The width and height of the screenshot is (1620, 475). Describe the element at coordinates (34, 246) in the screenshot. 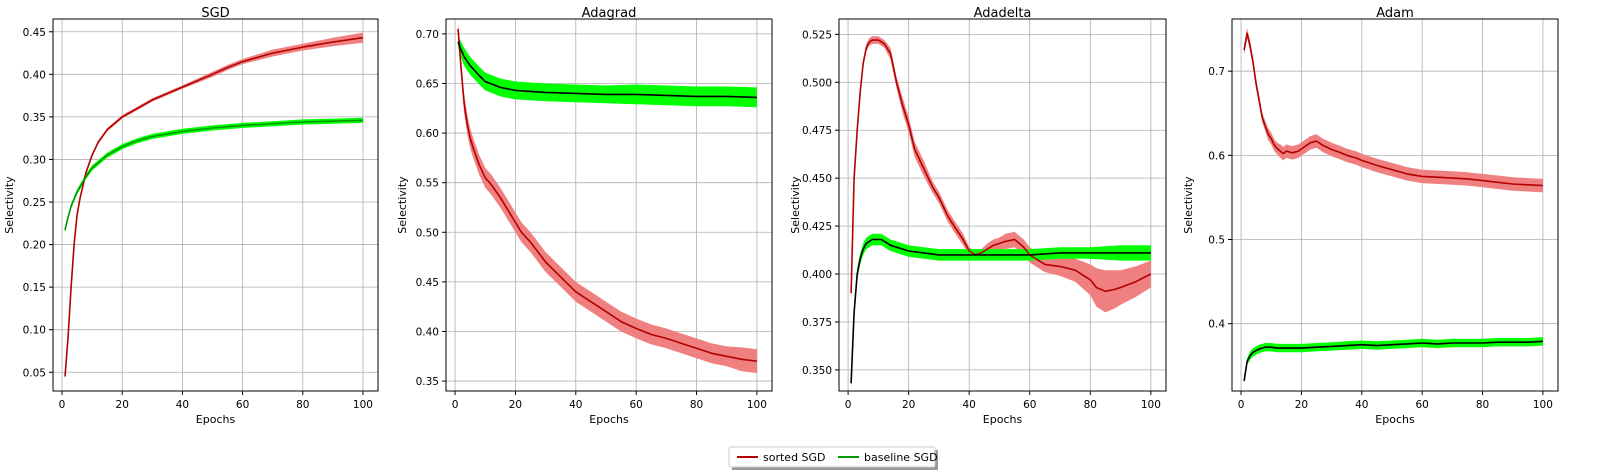

I see `y-tick-label: 0.20` at that location.